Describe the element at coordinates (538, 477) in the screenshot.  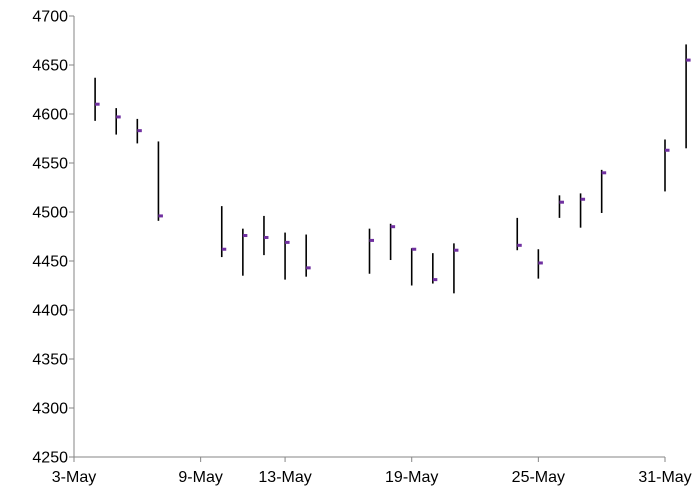
I see `x-tick-label: 25-May` at that location.